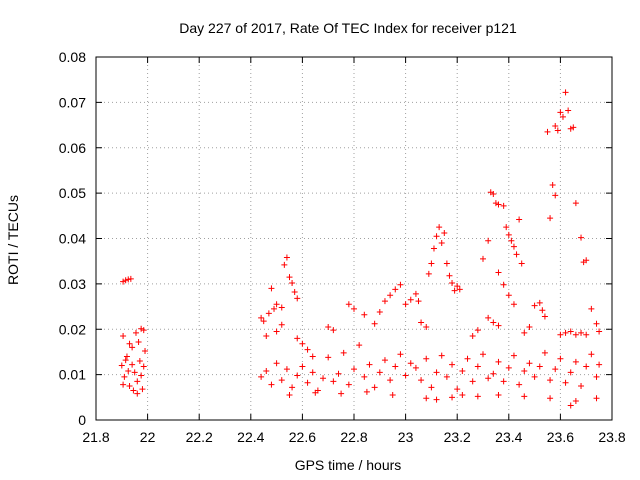  What do you see at coordinates (72, 193) in the screenshot?
I see `y-tick-label: 0.05` at bounding box center [72, 193].